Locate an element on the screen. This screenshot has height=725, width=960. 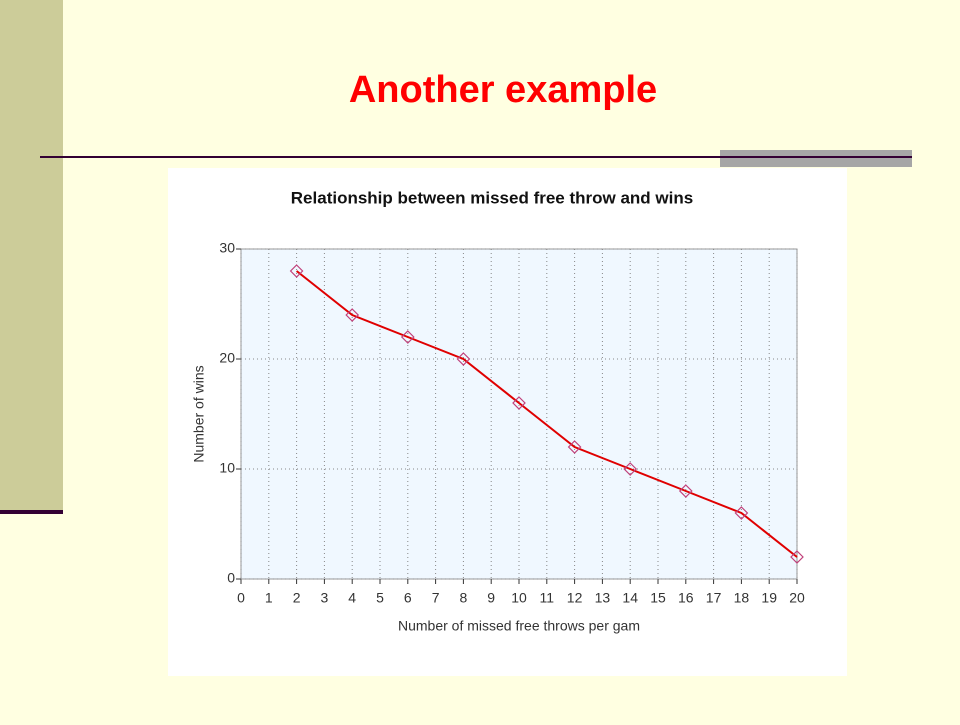
x-tick-label: 11 is located at coordinates (547, 598).